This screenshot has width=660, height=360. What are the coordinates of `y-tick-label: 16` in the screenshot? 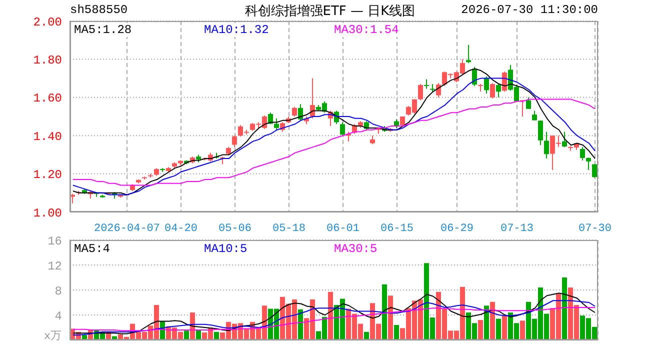 It's located at (55, 241).